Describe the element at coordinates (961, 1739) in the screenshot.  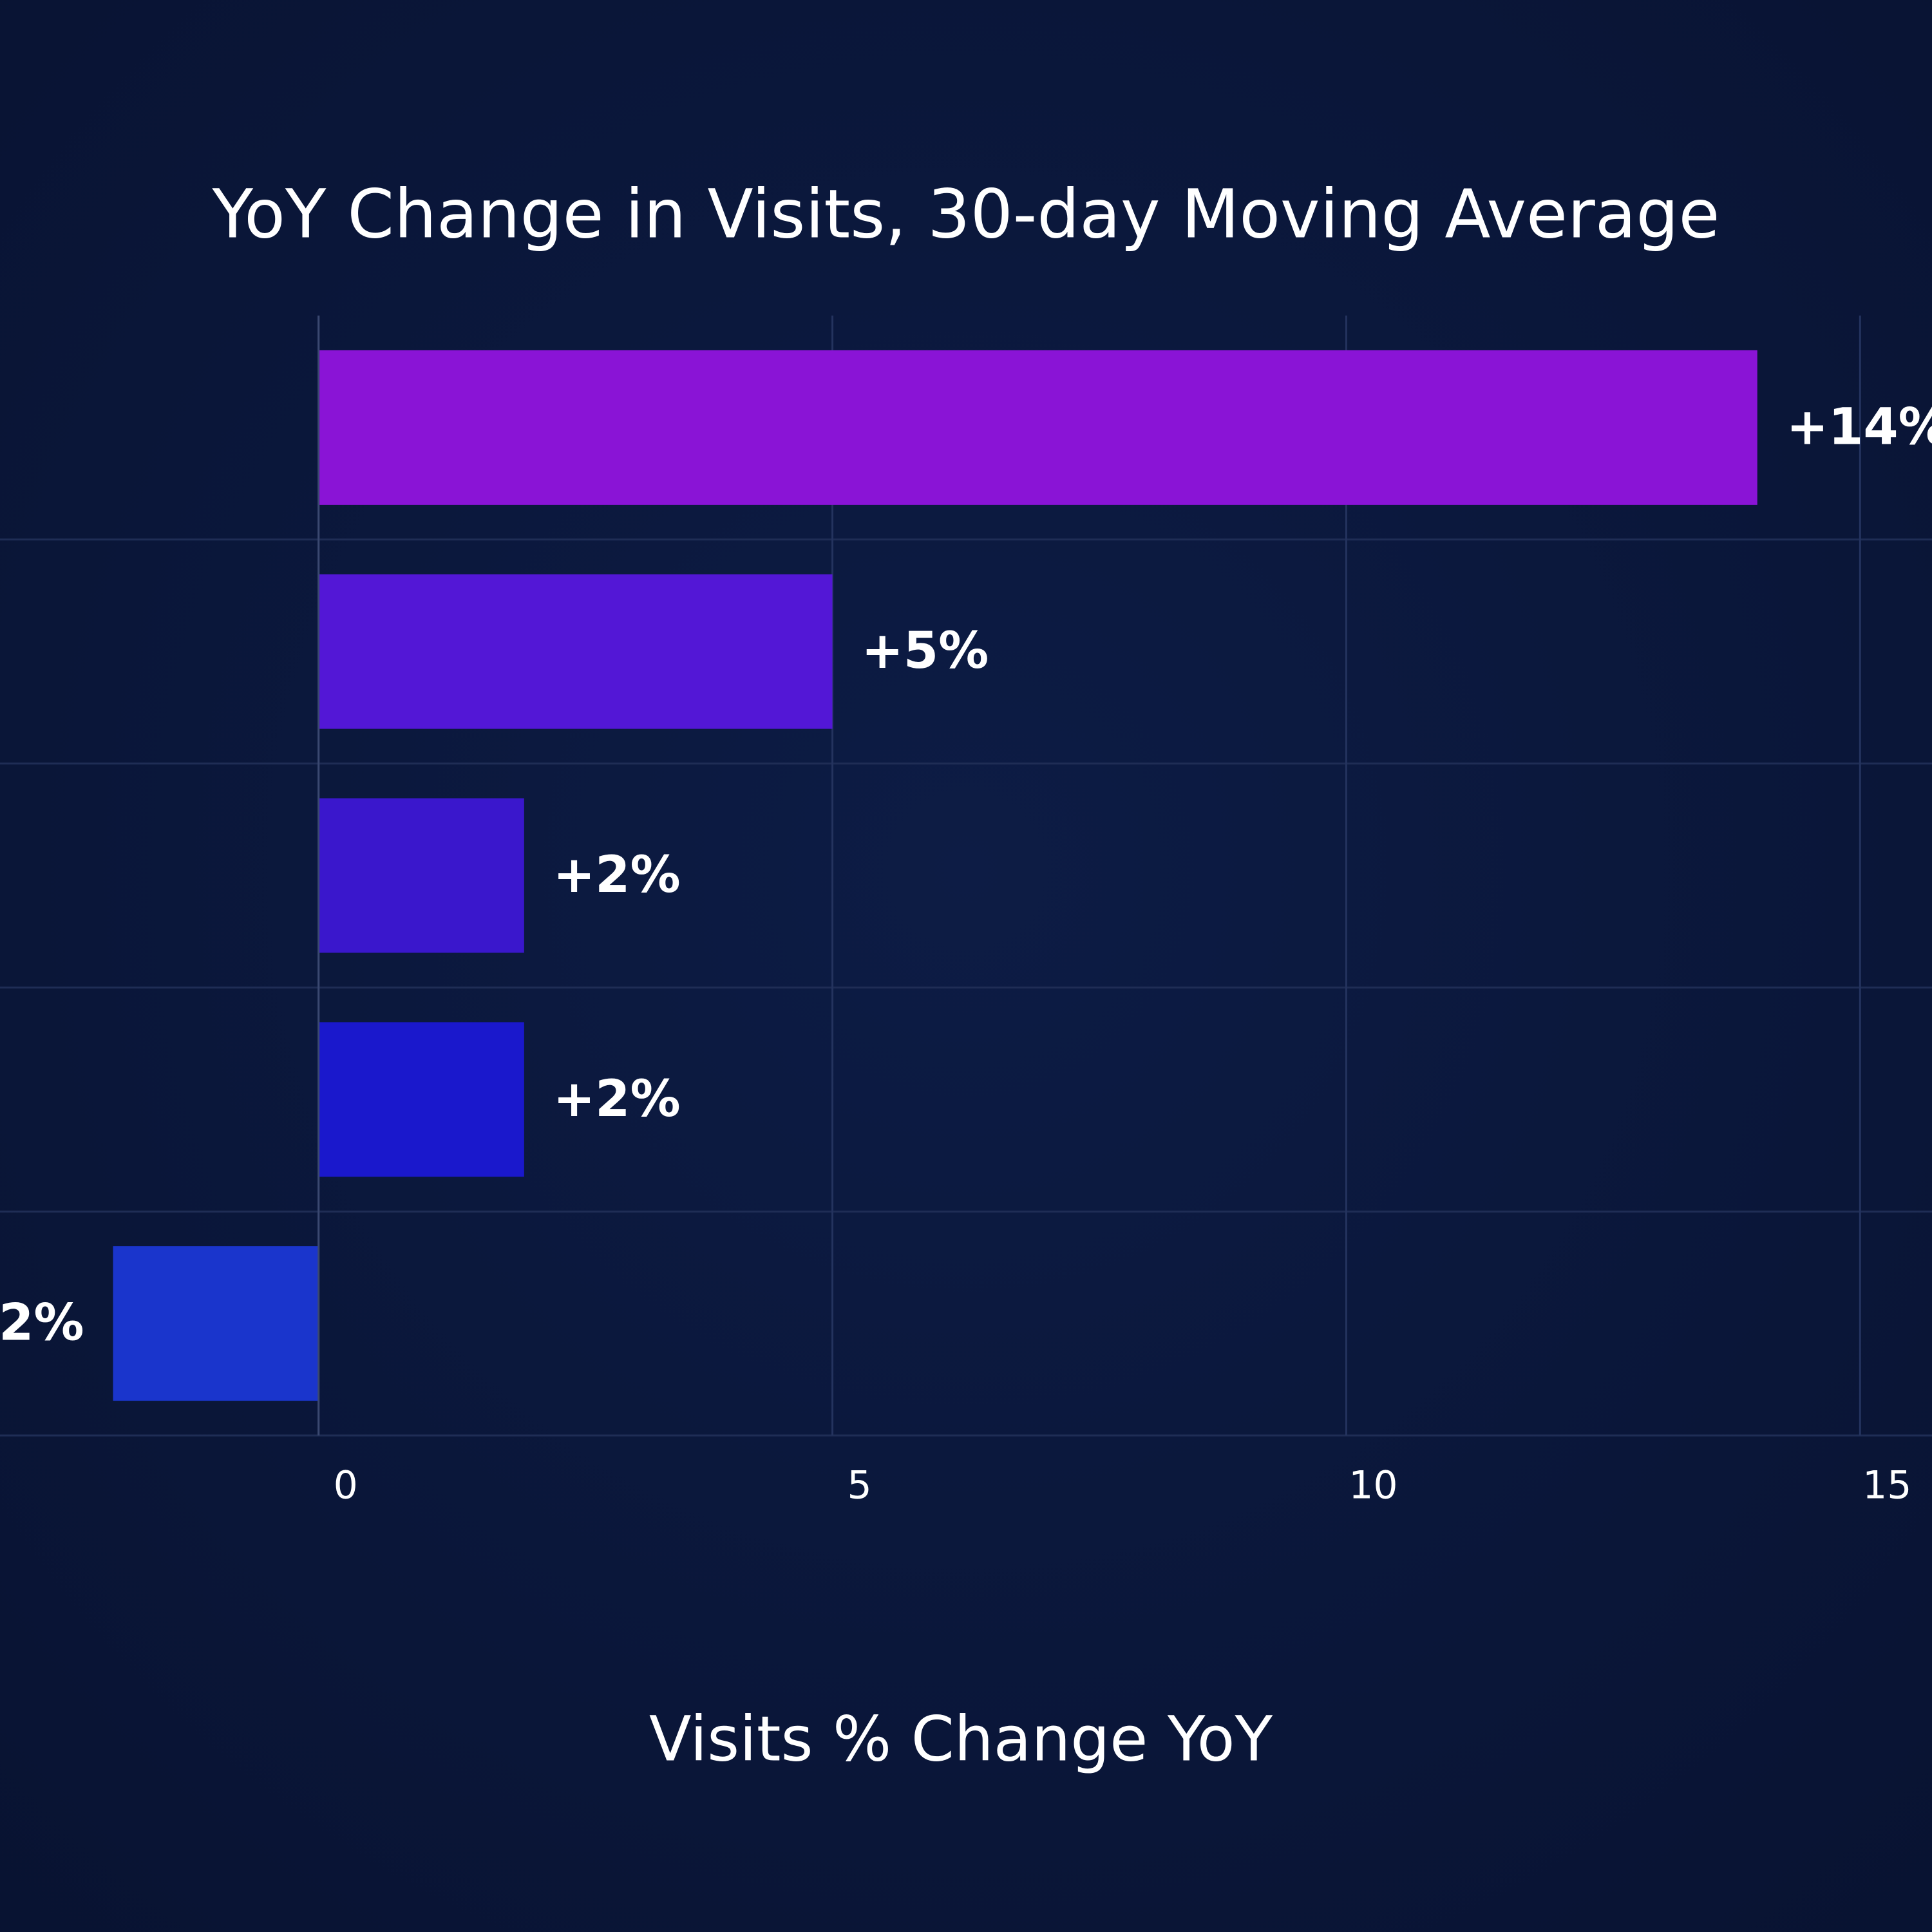
I see `x-axis-title: Visits % Change YoY` at that location.